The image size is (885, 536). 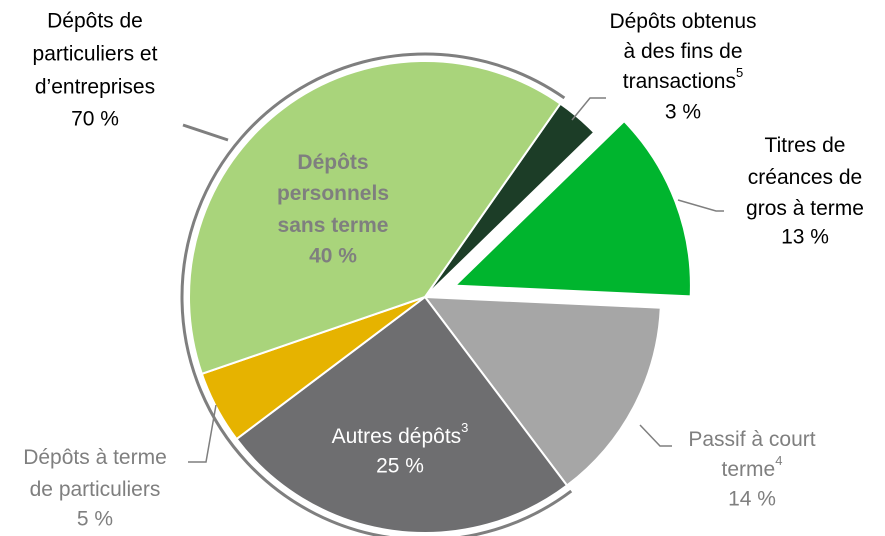 I want to click on slice-label-line: Dépôts à terme, so click(x=95, y=457).